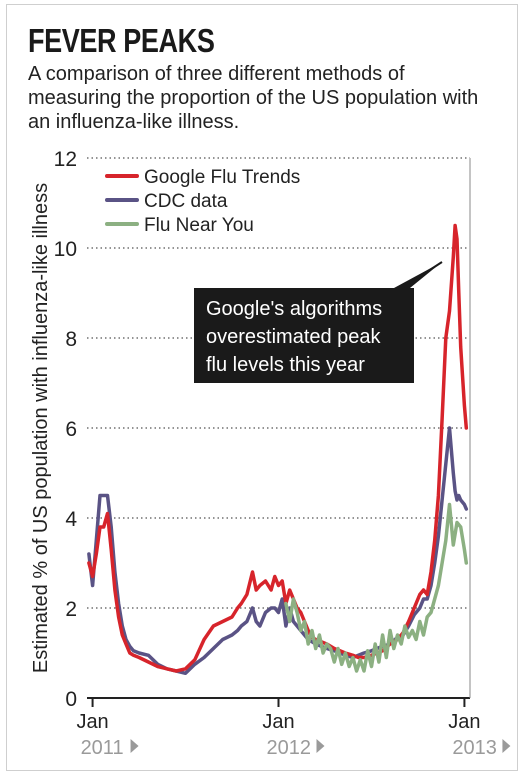 The image size is (526, 777). Describe the element at coordinates (65, 249) in the screenshot. I see `y-tick-label-10: 10` at that location.